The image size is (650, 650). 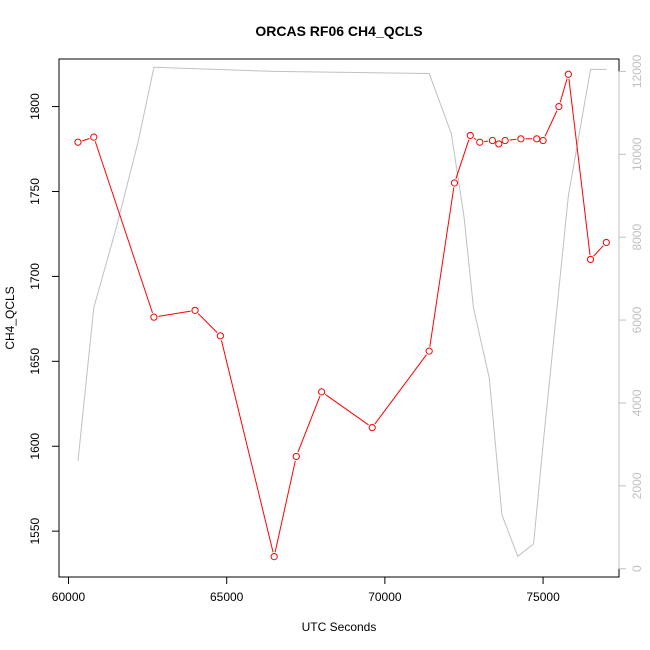 I want to click on y2-tick-label: 12000, so click(x=637, y=71).